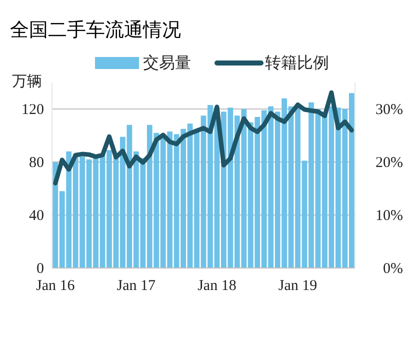 The image size is (419, 349). What do you see at coordinates (56, 286) in the screenshot?
I see `x-tick-label: Jan 16` at bounding box center [56, 286].